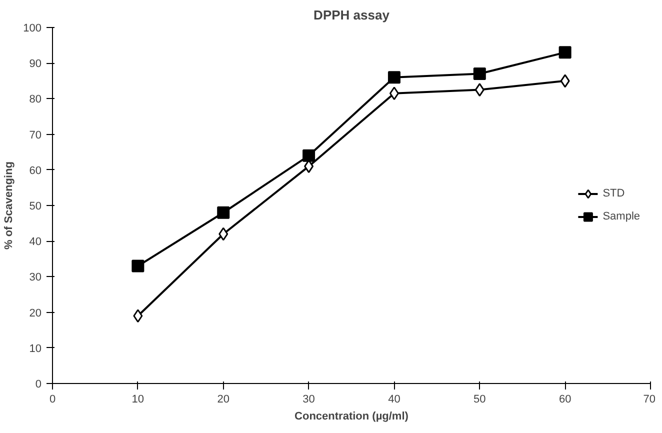 Image resolution: width=662 pixels, height=433 pixels. Describe the element at coordinates (35, 348) in the screenshot. I see `y-tick-label: 10` at that location.